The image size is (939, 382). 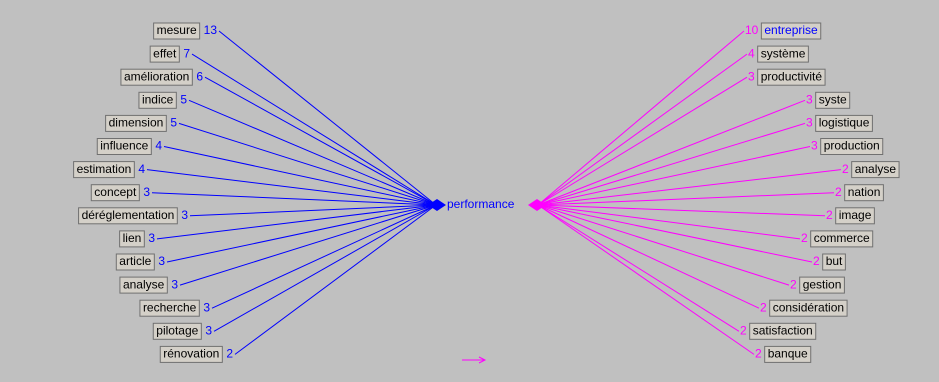 I want to click on word: amélioration, so click(x=156, y=76).